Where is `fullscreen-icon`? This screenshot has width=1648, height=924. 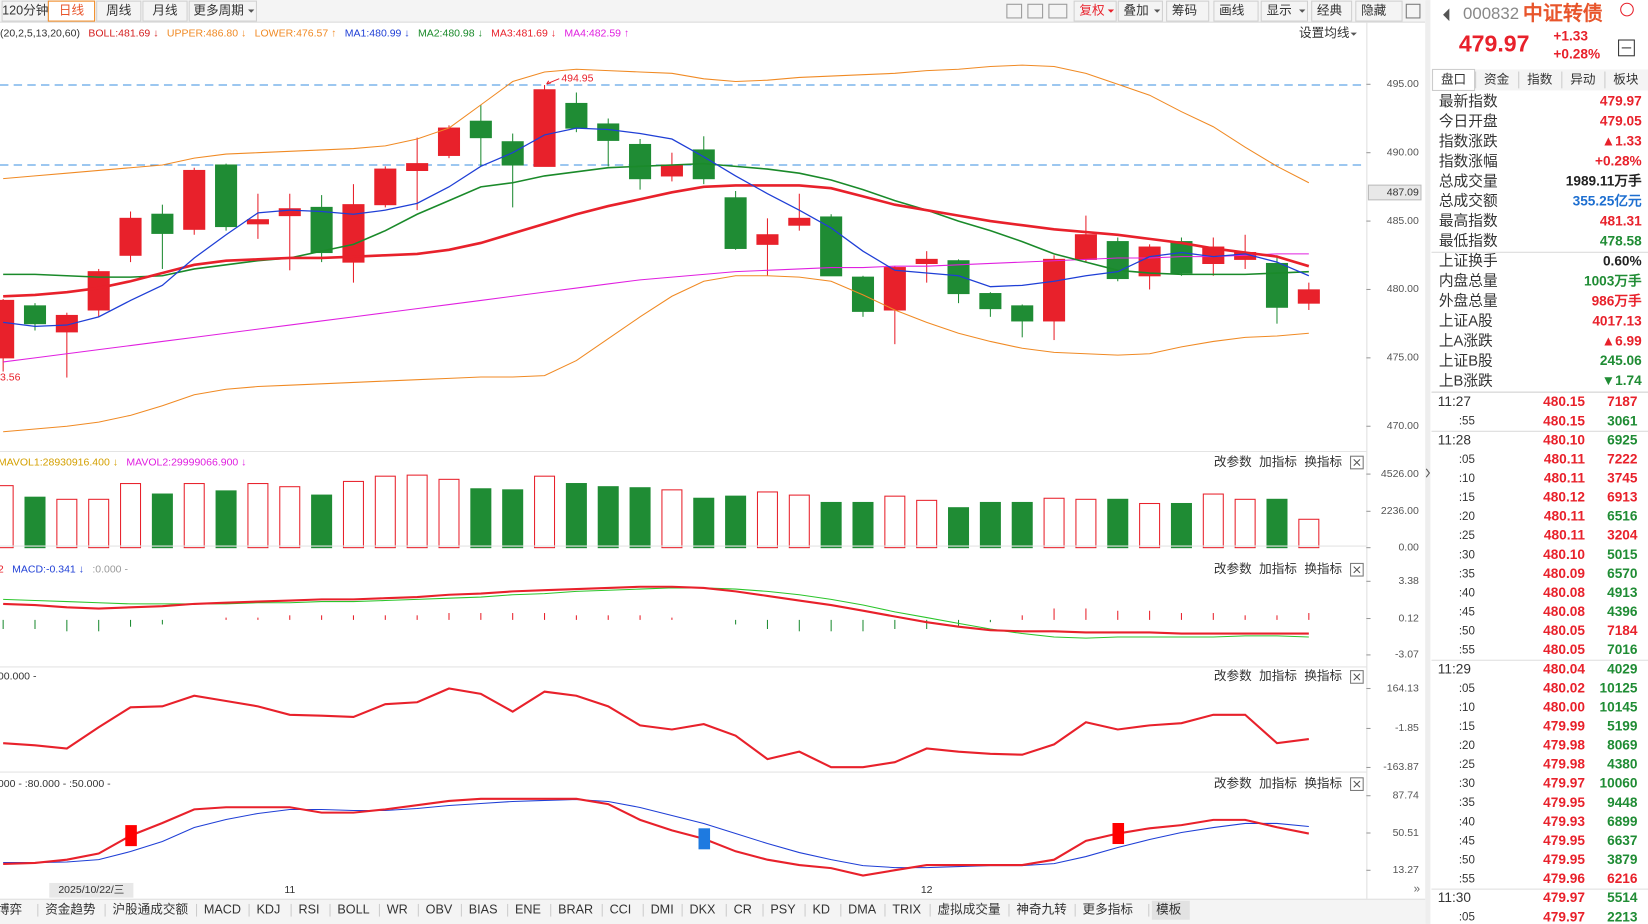
fullscreen-icon is located at coordinates (1413, 11).